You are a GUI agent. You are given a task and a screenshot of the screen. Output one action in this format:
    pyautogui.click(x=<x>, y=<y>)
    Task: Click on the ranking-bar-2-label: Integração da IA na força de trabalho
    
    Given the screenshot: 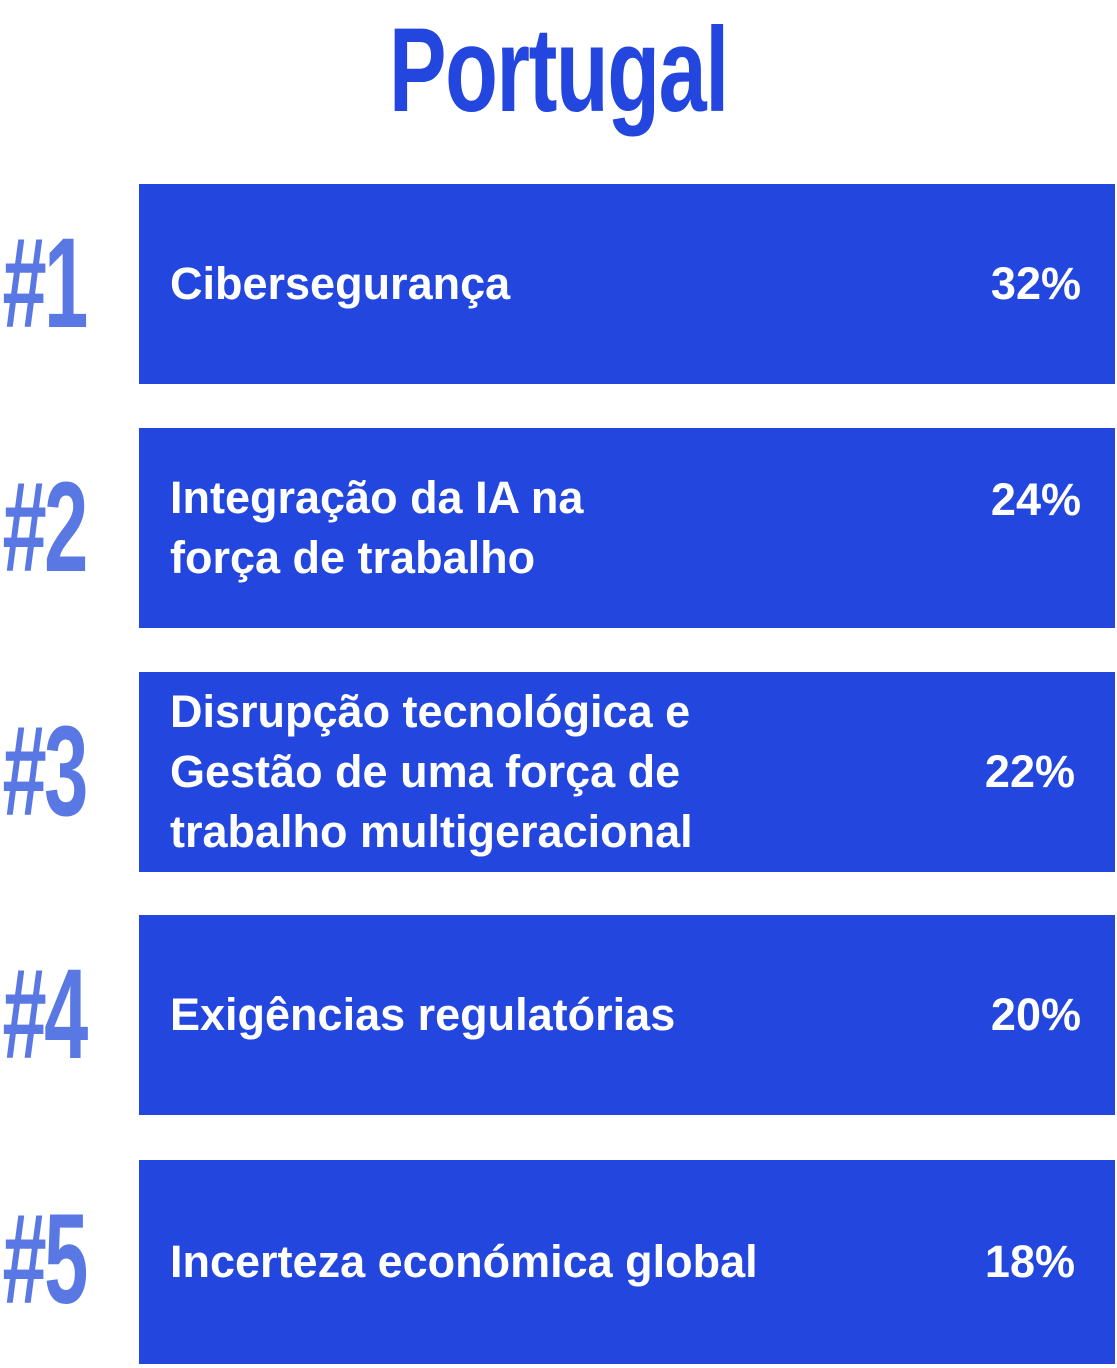 What is the action you would take?
    pyautogui.click(x=377, y=527)
    